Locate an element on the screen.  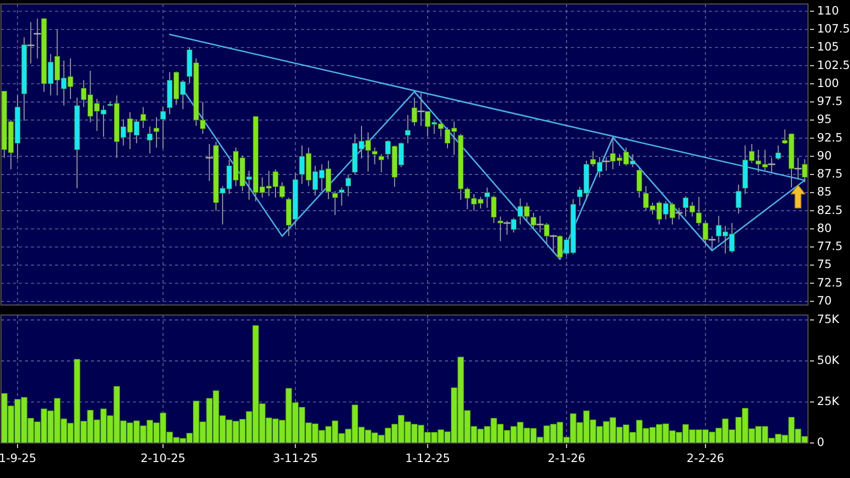
y-tick-label: 107.5 is located at coordinates (833, 29).